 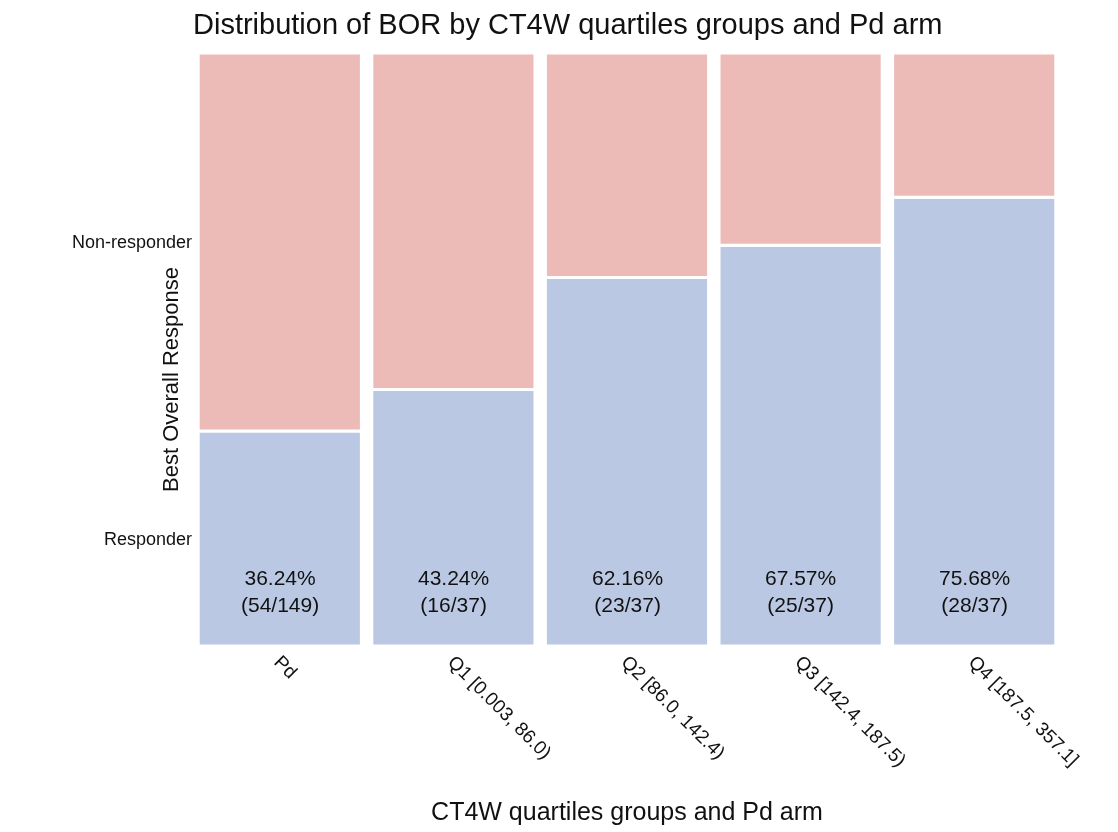 What do you see at coordinates (628, 591) in the screenshot?
I see `data-label: 62.16% (23/37)` at bounding box center [628, 591].